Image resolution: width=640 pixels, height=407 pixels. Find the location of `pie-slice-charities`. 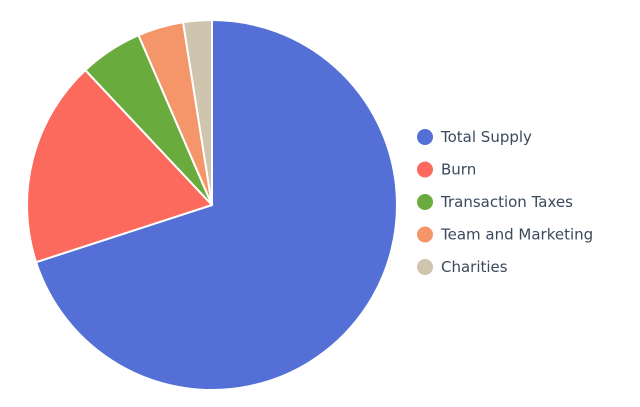

pie-slice-charities is located at coordinates (197, 112).